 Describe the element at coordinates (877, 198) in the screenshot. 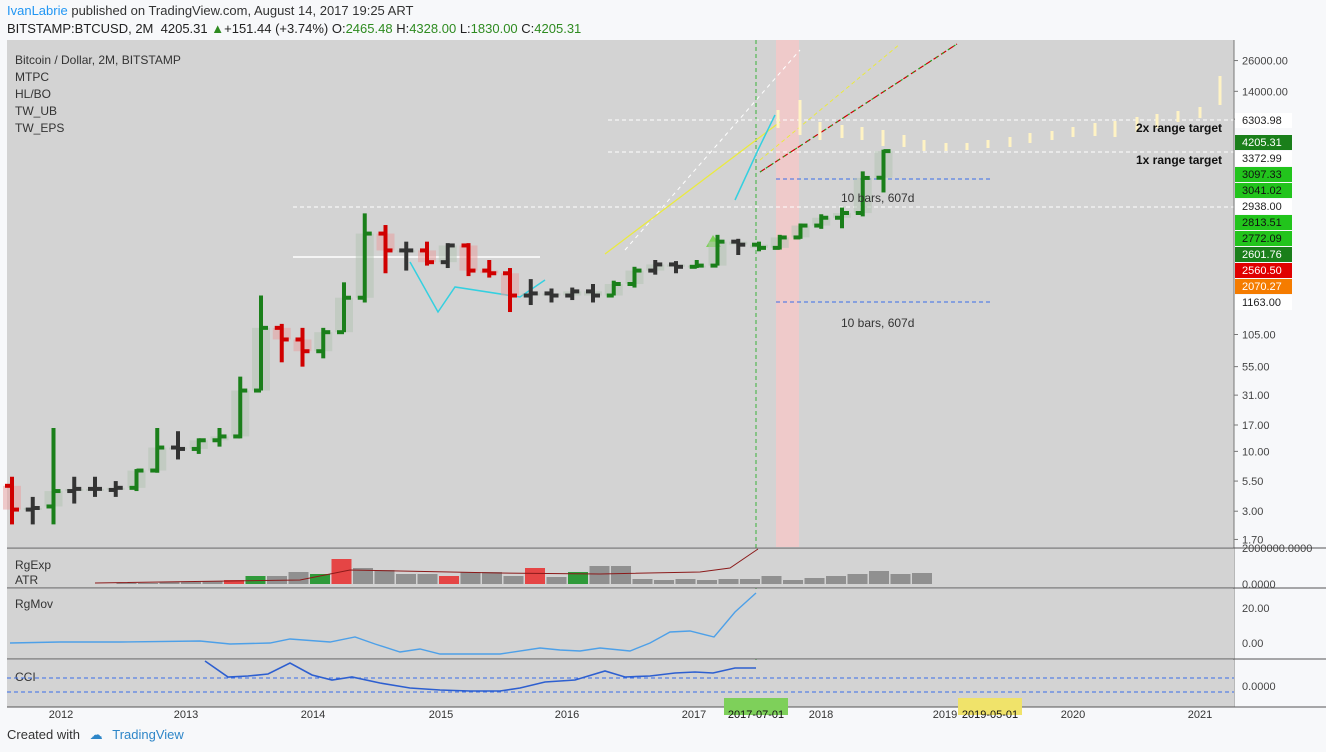

I see `bars-upper-label: 10 bars, 607d` at that location.